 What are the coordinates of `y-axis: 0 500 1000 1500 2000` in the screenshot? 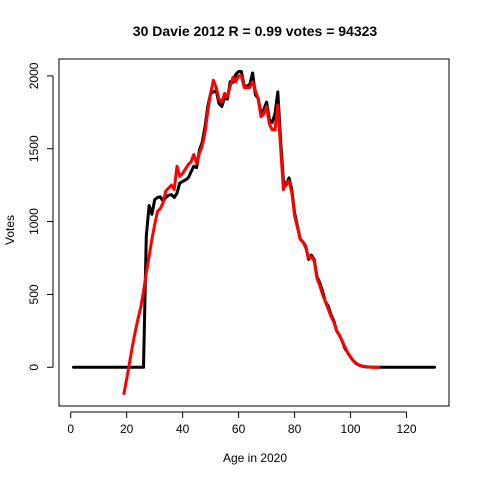 It's located at (40, 216).